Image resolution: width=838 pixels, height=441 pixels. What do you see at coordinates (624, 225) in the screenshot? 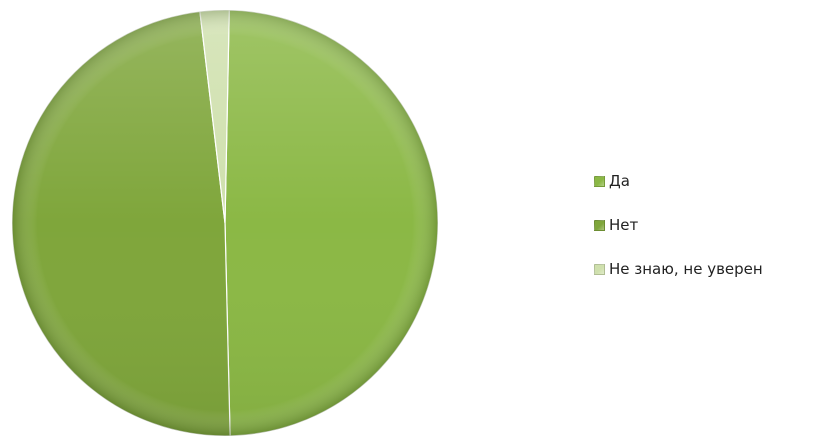
I see `legend-label-net: Нет` at bounding box center [624, 225].